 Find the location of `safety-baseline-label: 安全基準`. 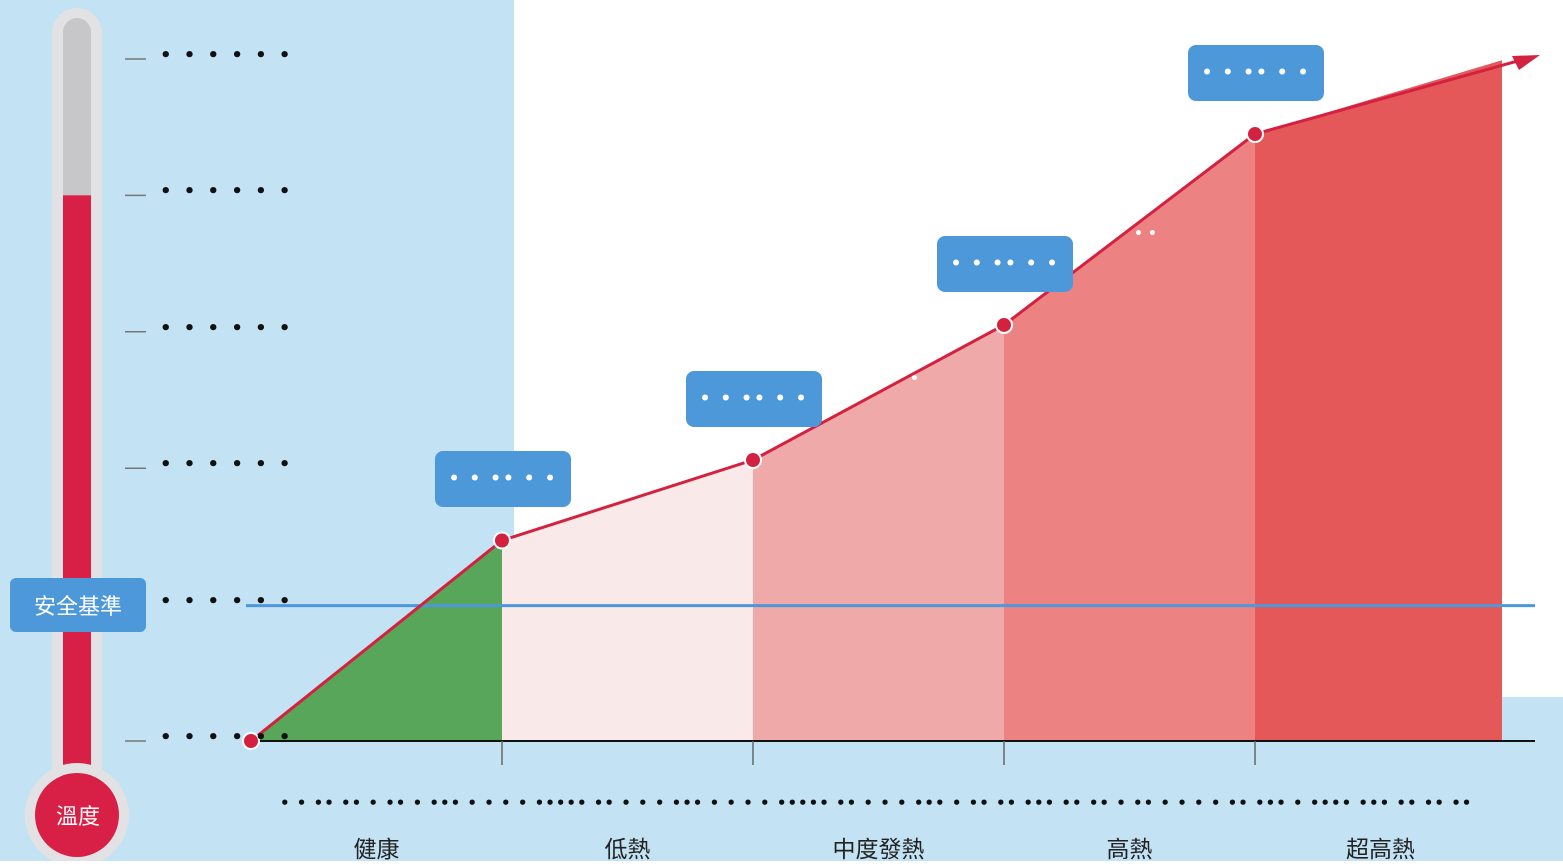

safety-baseline-label: 安全基準 is located at coordinates (78, 605).